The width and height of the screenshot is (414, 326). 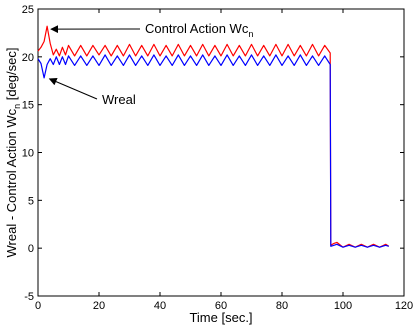 I want to click on x-tick-label: 120, so click(x=404, y=306).